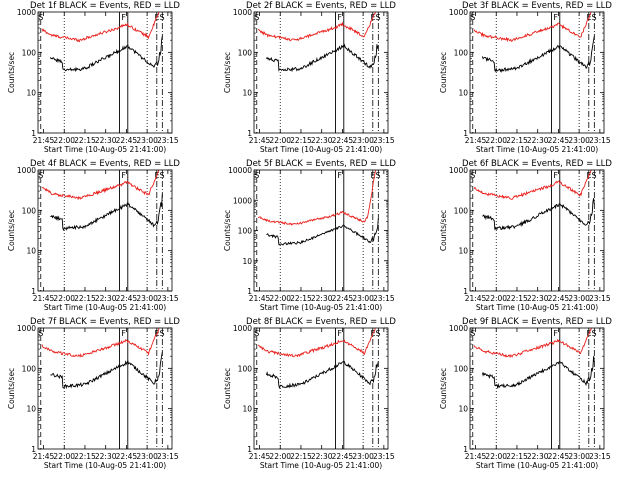 The height and width of the screenshot is (480, 640). Describe the element at coordinates (105, 322) in the screenshot. I see `chart-title: Det 7f BLACK = Events, RED = LLD` at that location.